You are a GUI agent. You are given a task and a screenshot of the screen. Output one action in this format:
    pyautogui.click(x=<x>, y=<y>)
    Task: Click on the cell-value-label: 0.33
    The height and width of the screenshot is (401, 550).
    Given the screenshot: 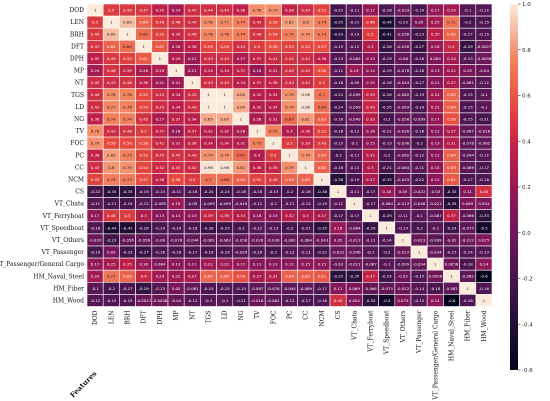 What is the action you would take?
    pyautogui.click(x=241, y=215)
    